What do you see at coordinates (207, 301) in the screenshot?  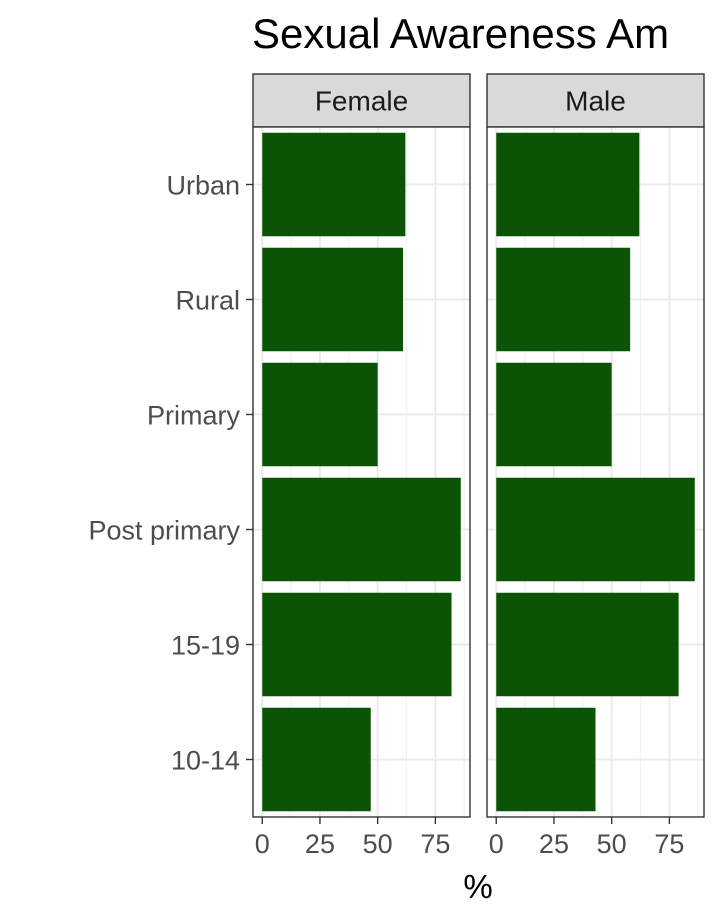 I see `y-tick-label-rural: Rural` at bounding box center [207, 301].